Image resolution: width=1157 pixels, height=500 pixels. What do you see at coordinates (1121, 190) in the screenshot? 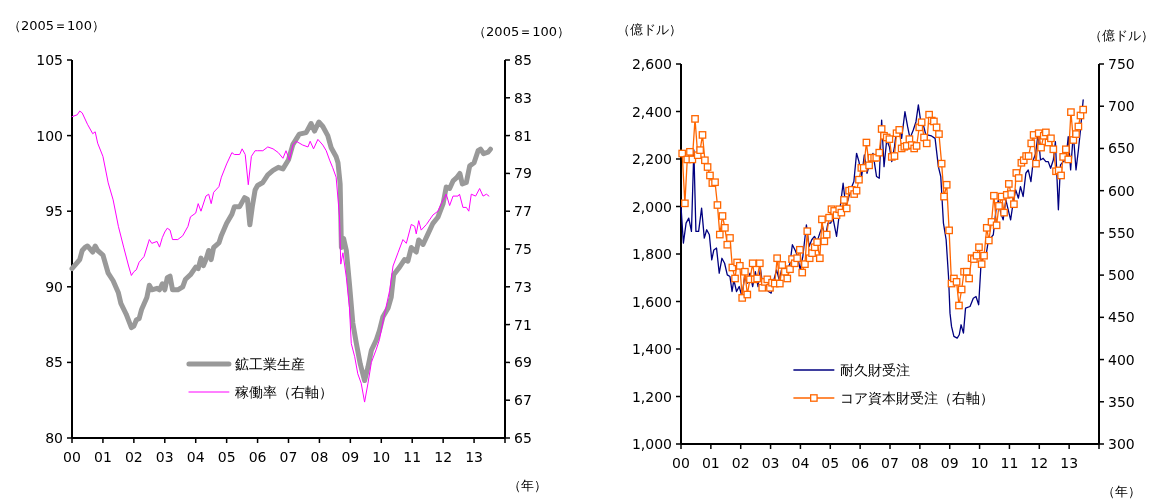
I see `y2-tick-label: 600` at bounding box center [1121, 190].